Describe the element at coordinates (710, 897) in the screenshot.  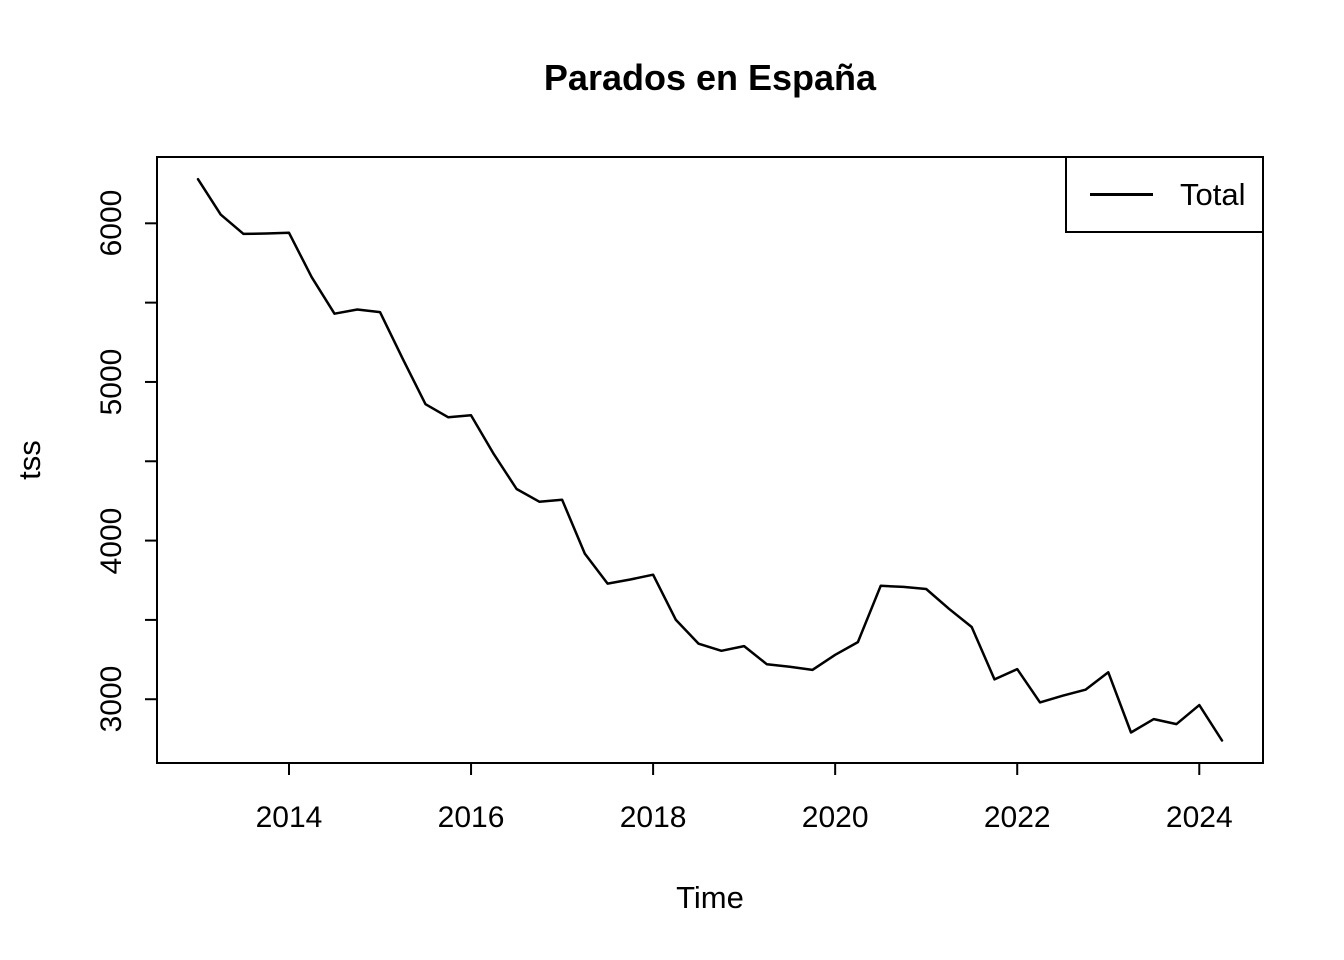
I see `x-axis-title: Time` at that location.